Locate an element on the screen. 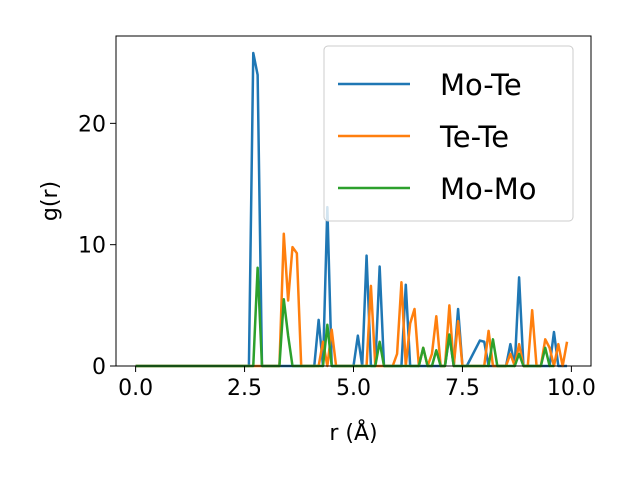  x-tick-label: 7.5 is located at coordinates (462, 388).